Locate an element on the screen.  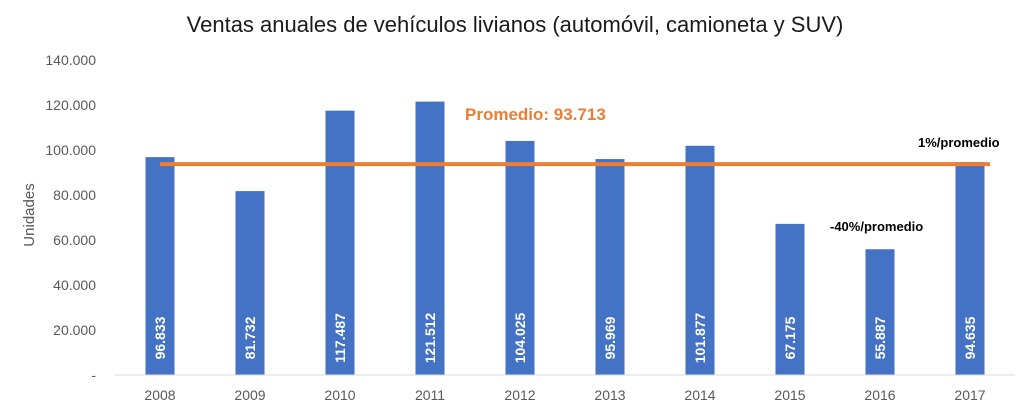
x-tick-label: 2010 is located at coordinates (339, 395).